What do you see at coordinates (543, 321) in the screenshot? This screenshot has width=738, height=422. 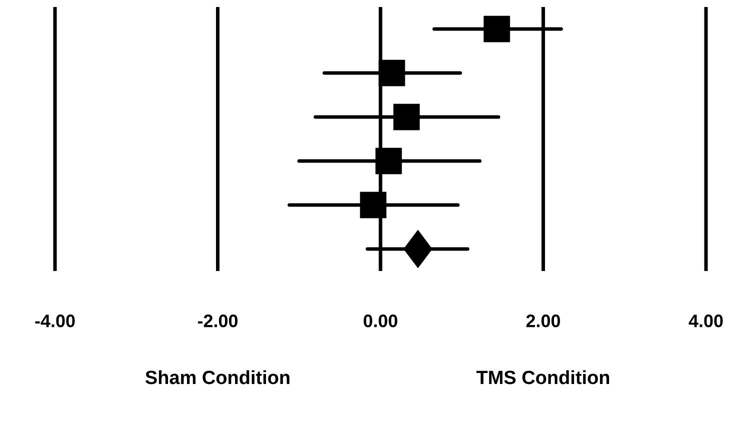 I see `x-tick-label: 2.00` at bounding box center [543, 321].